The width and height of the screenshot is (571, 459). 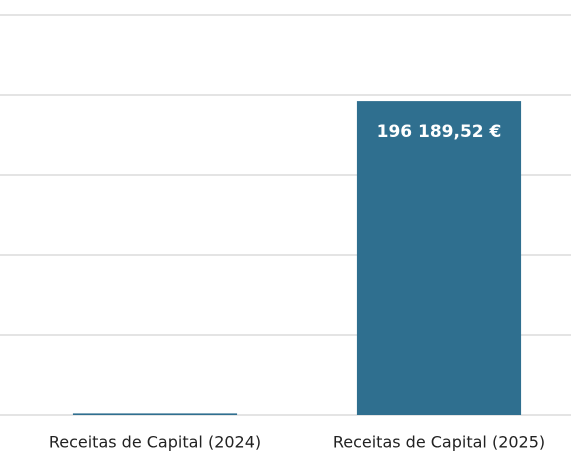 What do you see at coordinates (155, 442) in the screenshot?
I see `x-tick-label: Receitas de Capital (2024)` at bounding box center [155, 442].